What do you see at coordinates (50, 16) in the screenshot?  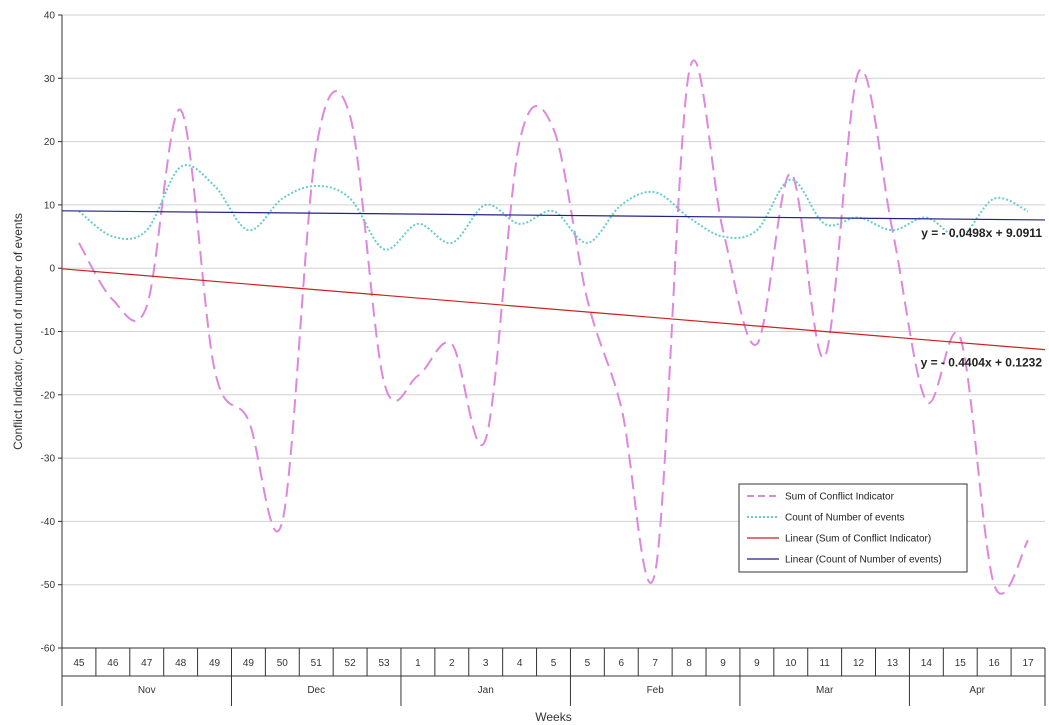 I see `y-tick-label: 40` at bounding box center [50, 16].